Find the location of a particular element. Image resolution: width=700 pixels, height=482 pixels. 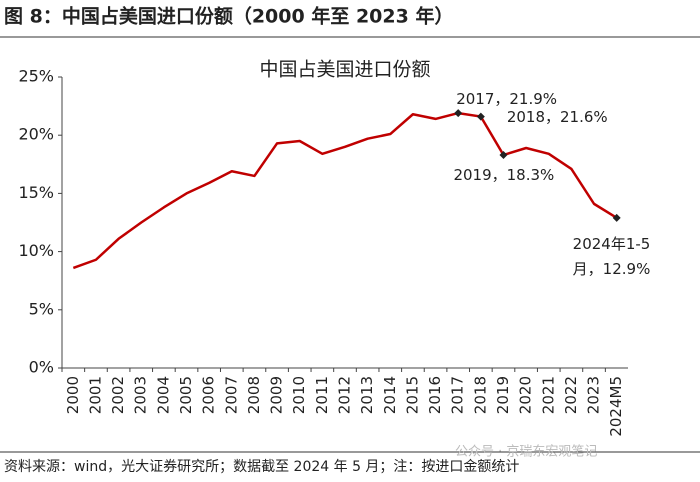

x-tick-label: 2017 is located at coordinates (458, 395).